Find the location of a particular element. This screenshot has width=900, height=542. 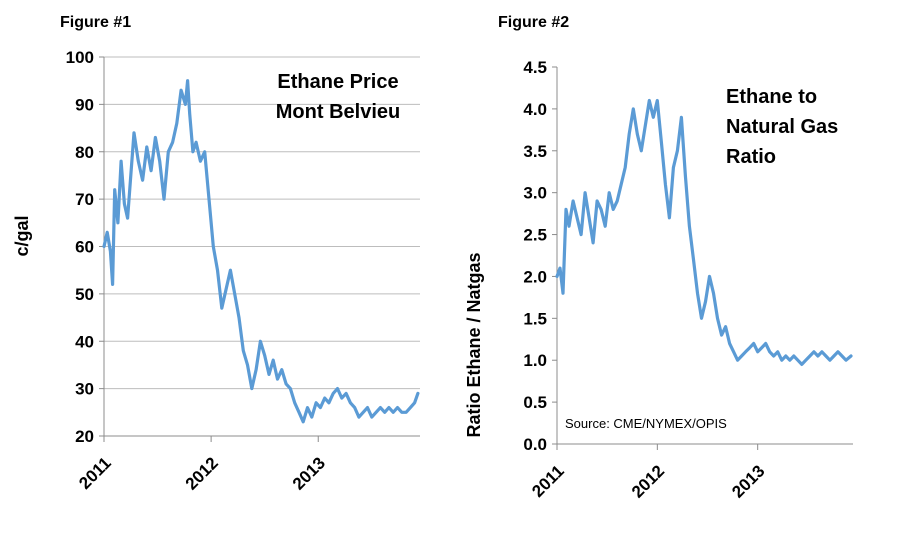

y-tick-label: 90 is located at coordinates (84, 104).